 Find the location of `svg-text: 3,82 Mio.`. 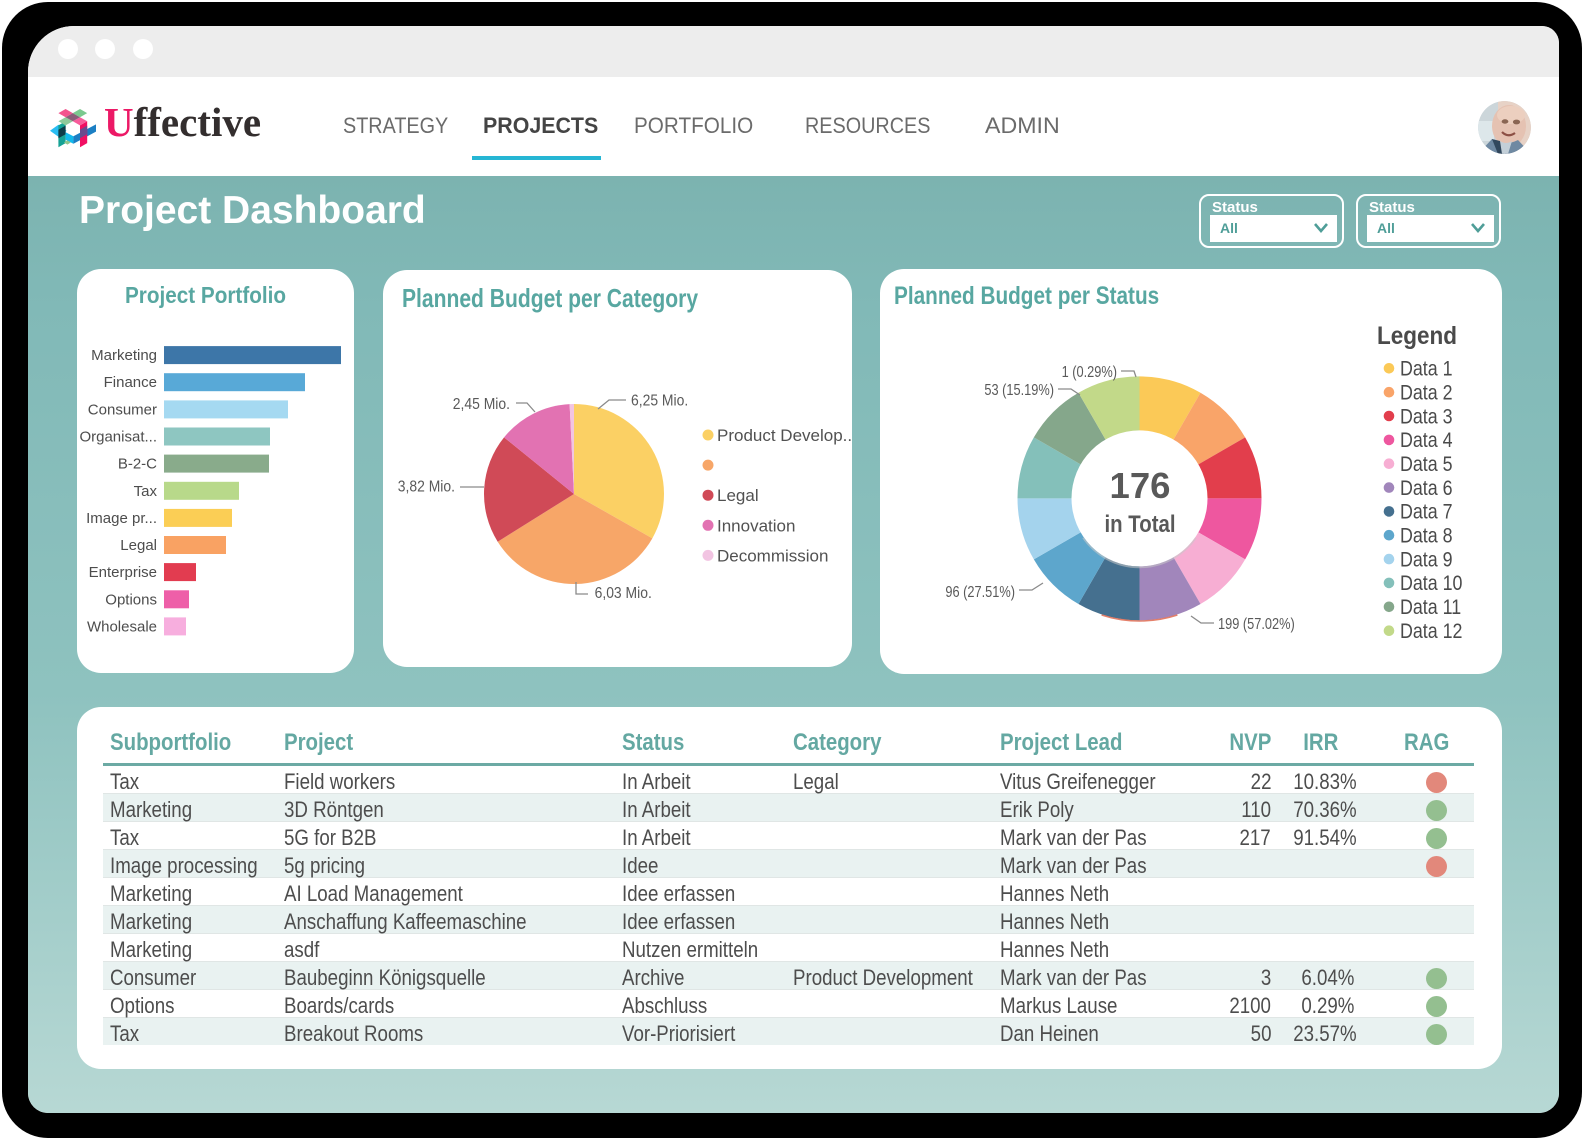

svg-text: 3,82 Mio. is located at coordinates (426, 487).